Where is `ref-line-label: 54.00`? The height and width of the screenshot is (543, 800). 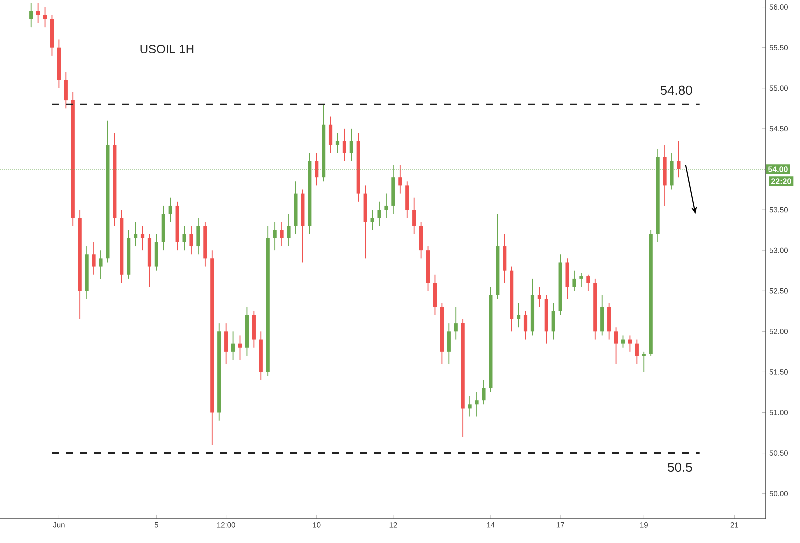 ref-line-label: 54.00 is located at coordinates (778, 169).